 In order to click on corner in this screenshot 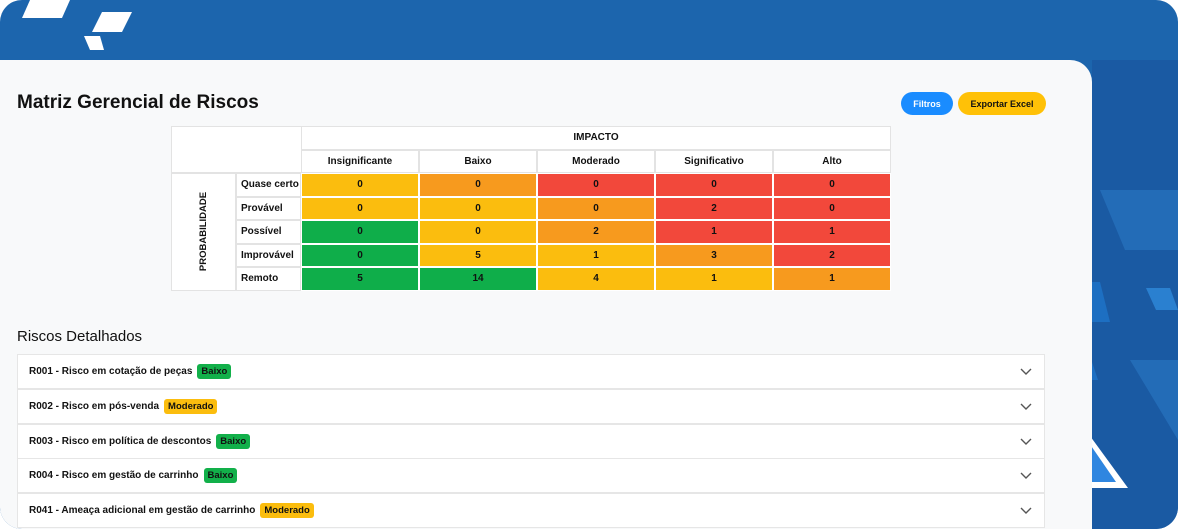, I will do `click(236, 149)`.